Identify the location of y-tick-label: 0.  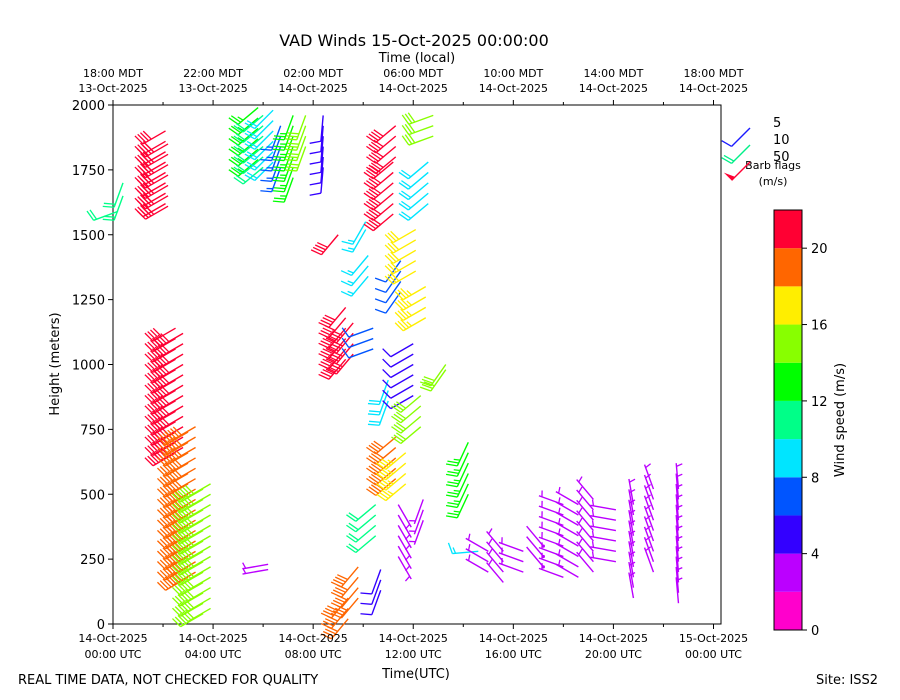
(101, 625).